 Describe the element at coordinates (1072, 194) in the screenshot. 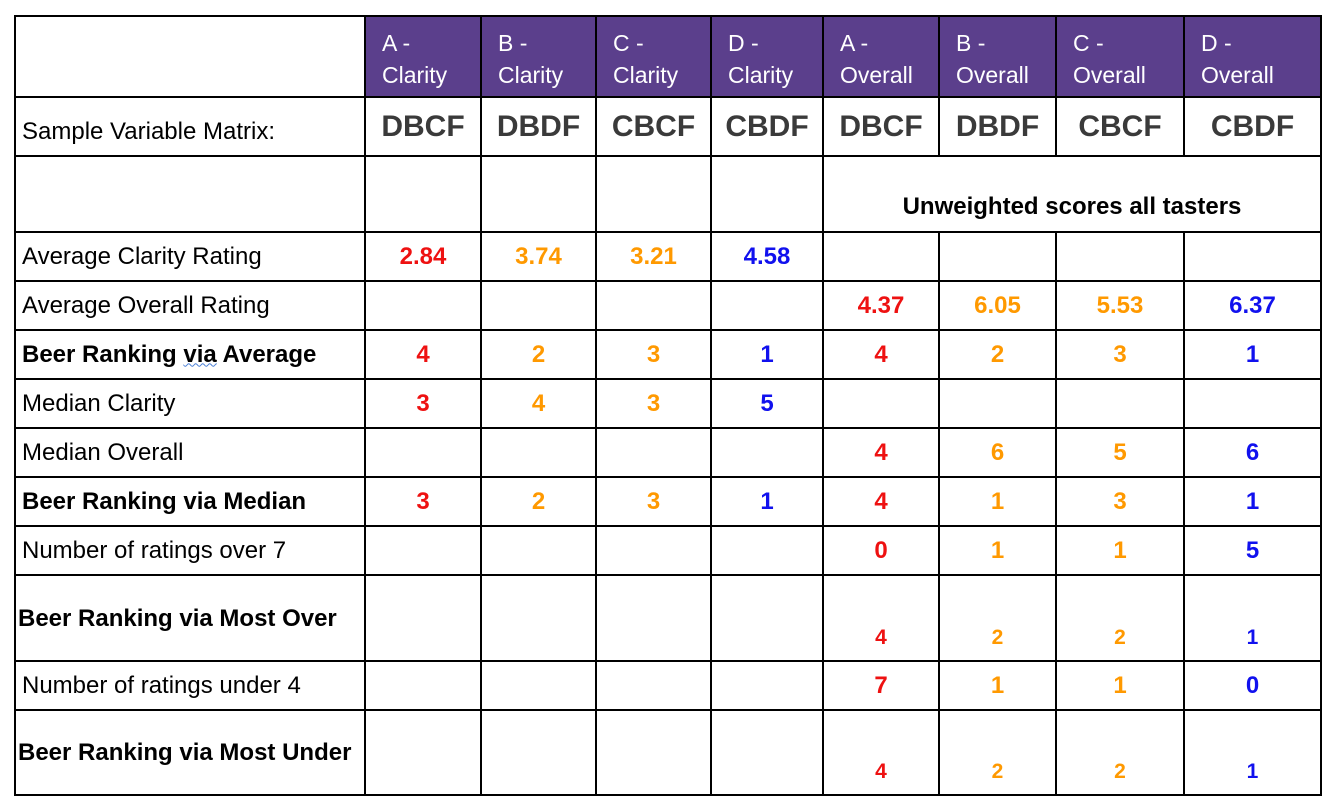

I see `unweighted-banner: Unweighted scores all tasters` at that location.